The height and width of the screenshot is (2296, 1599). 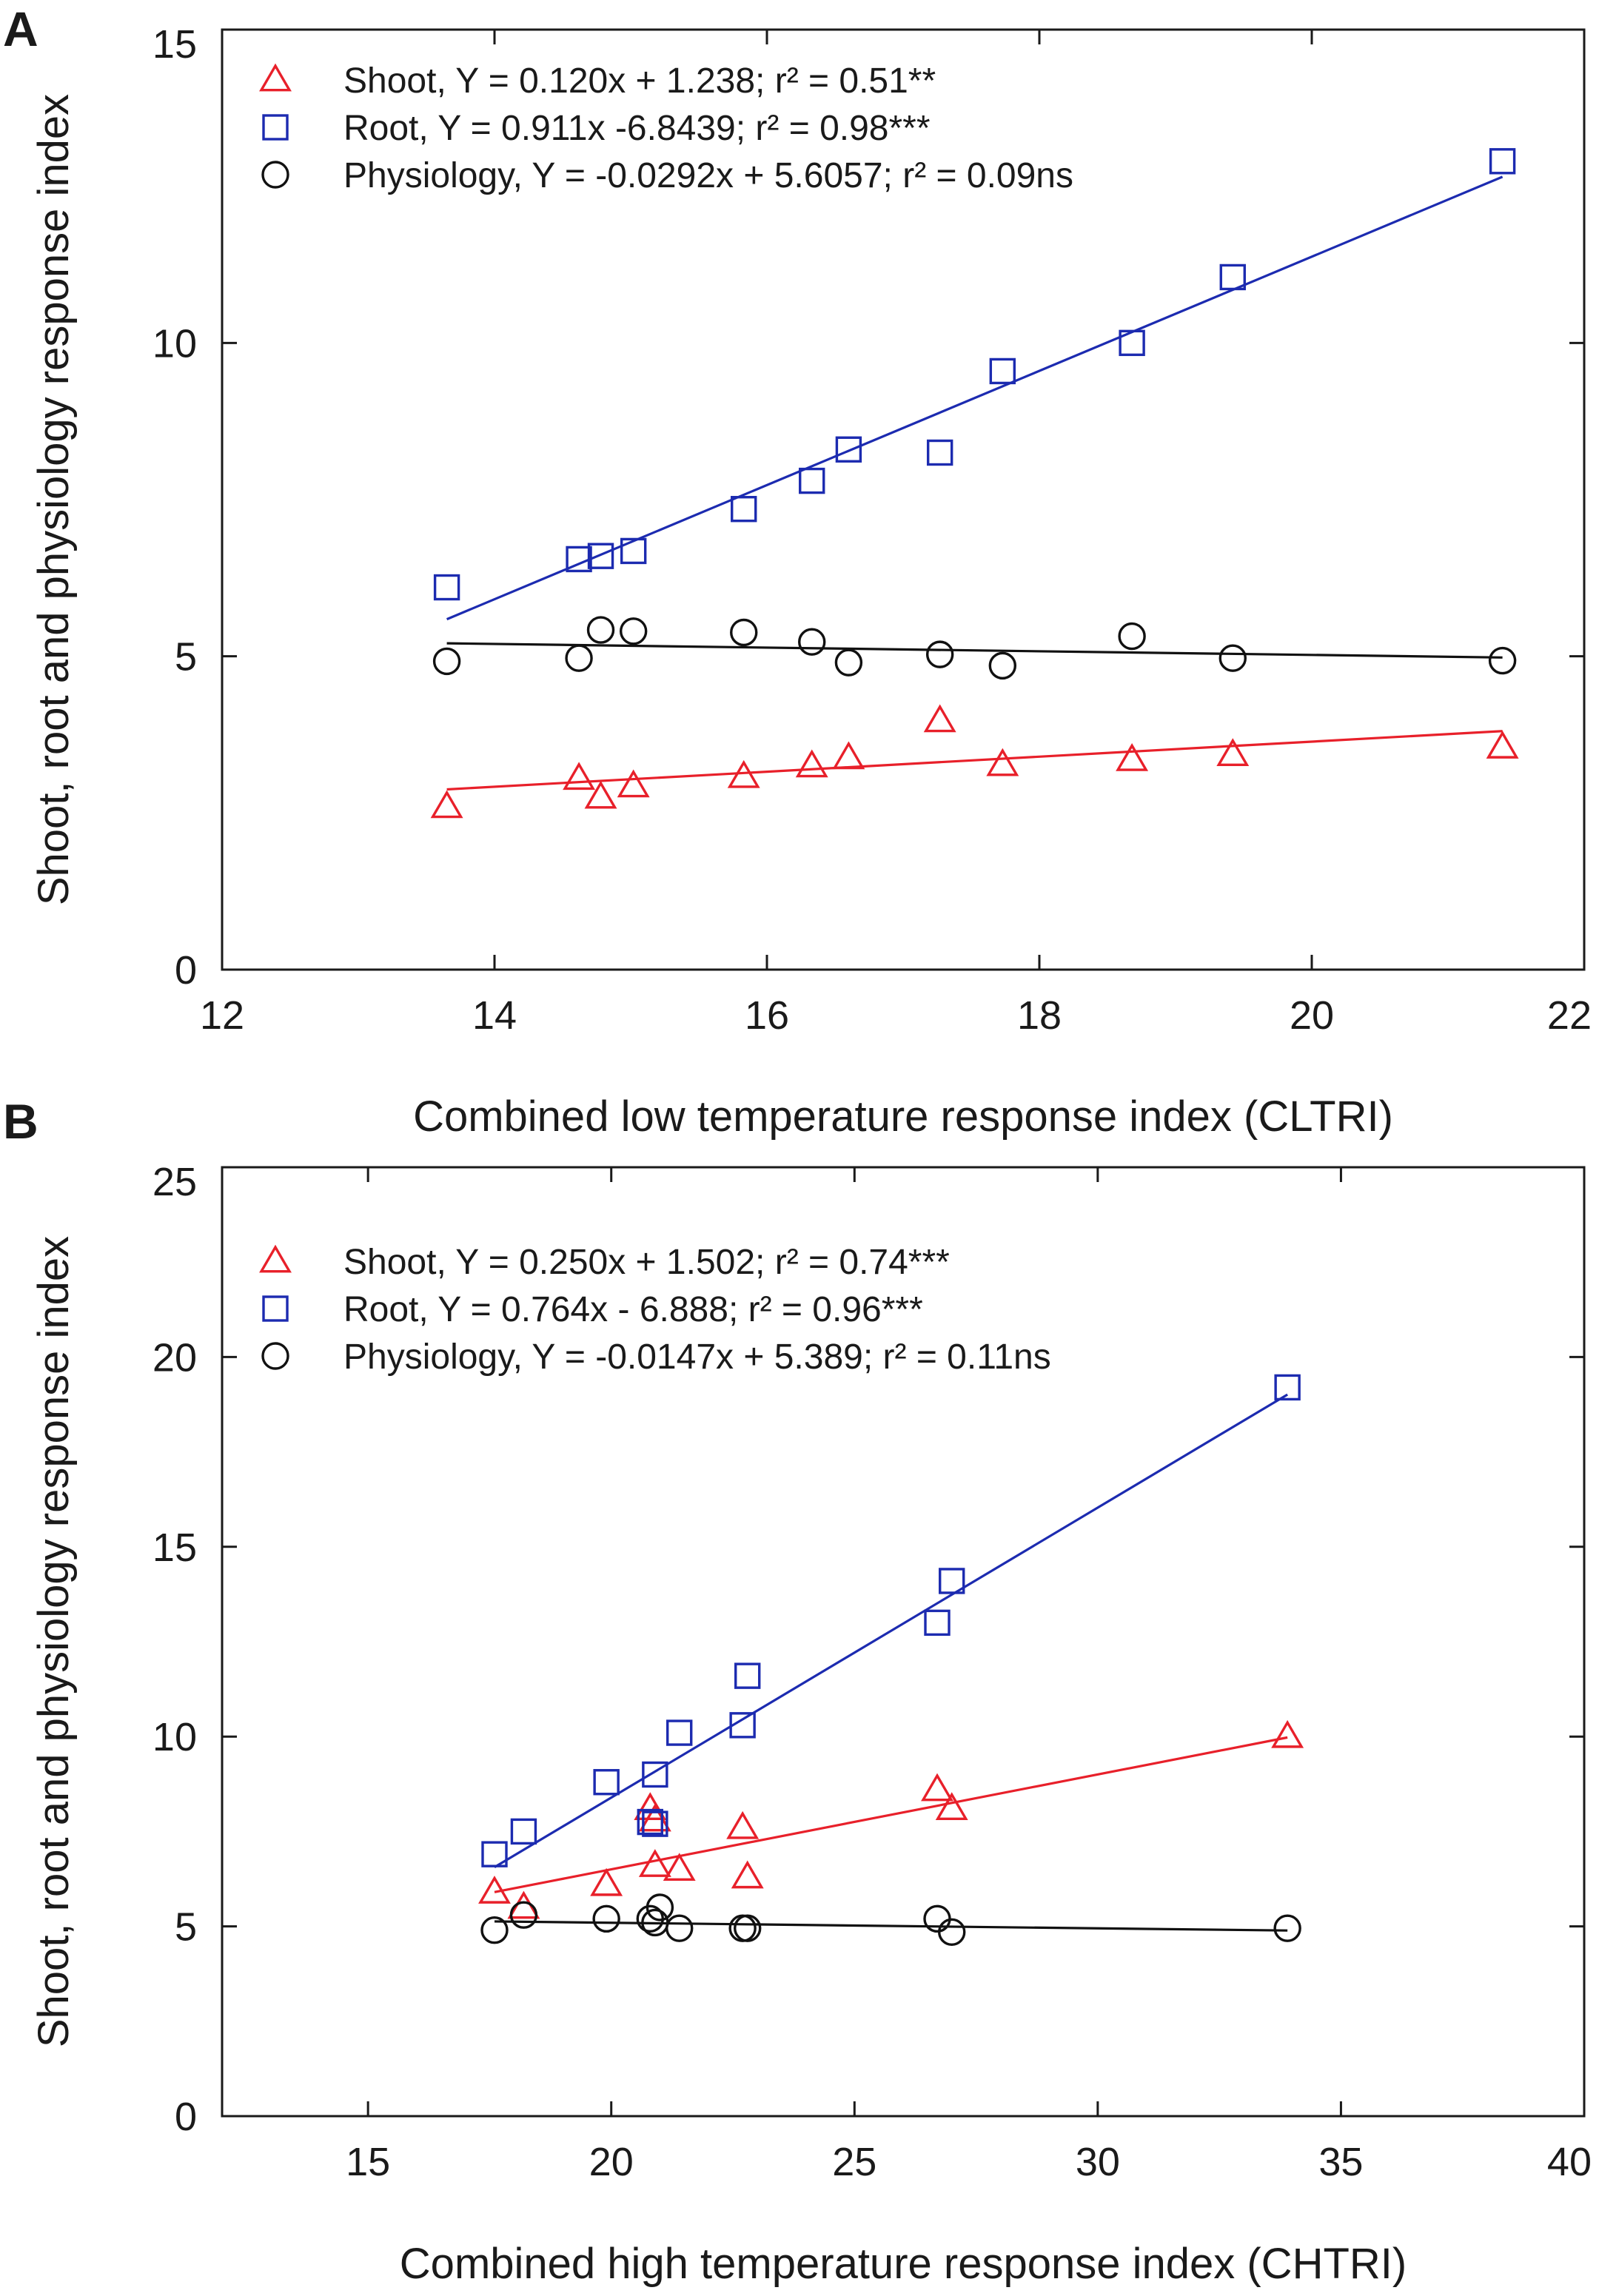 What do you see at coordinates (368, 2162) in the screenshot?
I see `x-tick-label: 15` at bounding box center [368, 2162].